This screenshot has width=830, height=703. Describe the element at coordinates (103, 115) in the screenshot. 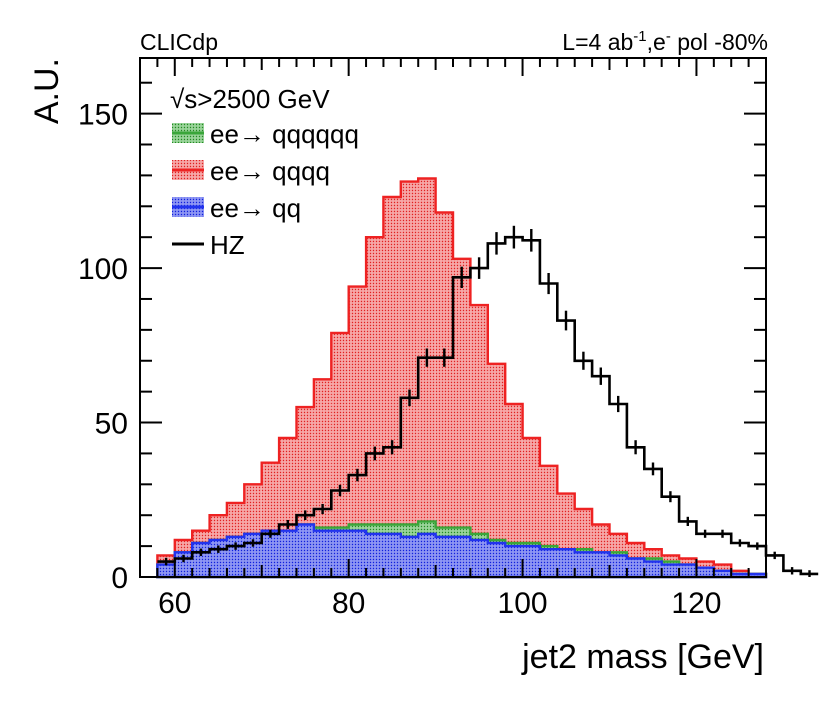

I see `y-tick-label: 150` at that location.